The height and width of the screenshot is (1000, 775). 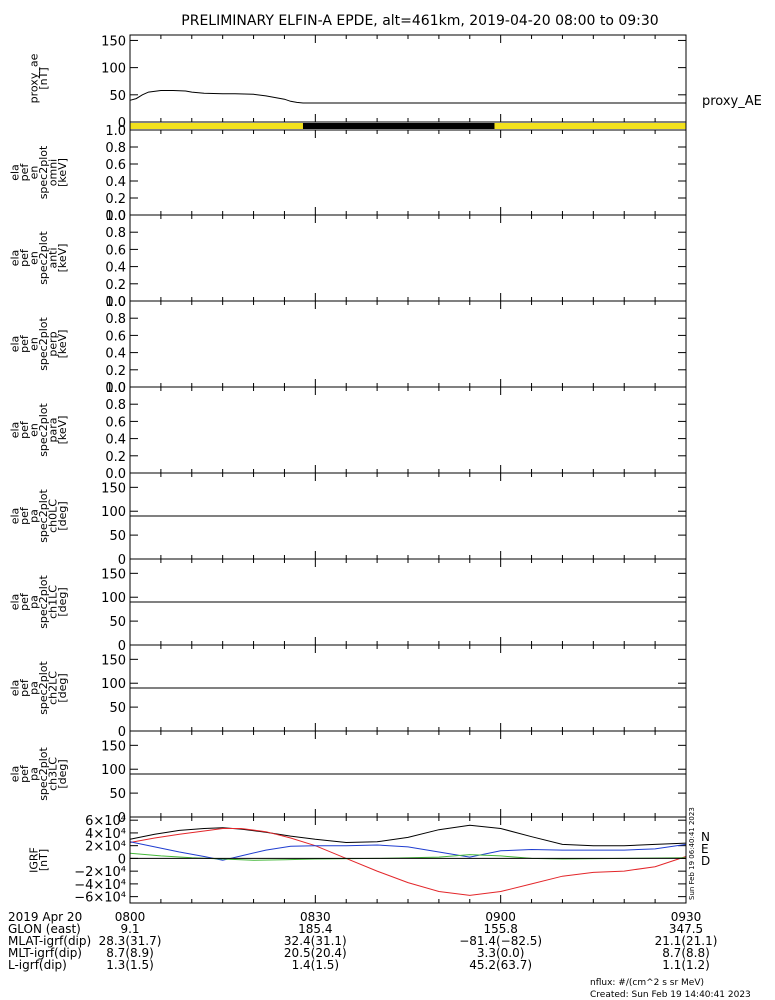 What do you see at coordinates (408, 856) in the screenshot?
I see `igrf-green-line` at bounding box center [408, 856].